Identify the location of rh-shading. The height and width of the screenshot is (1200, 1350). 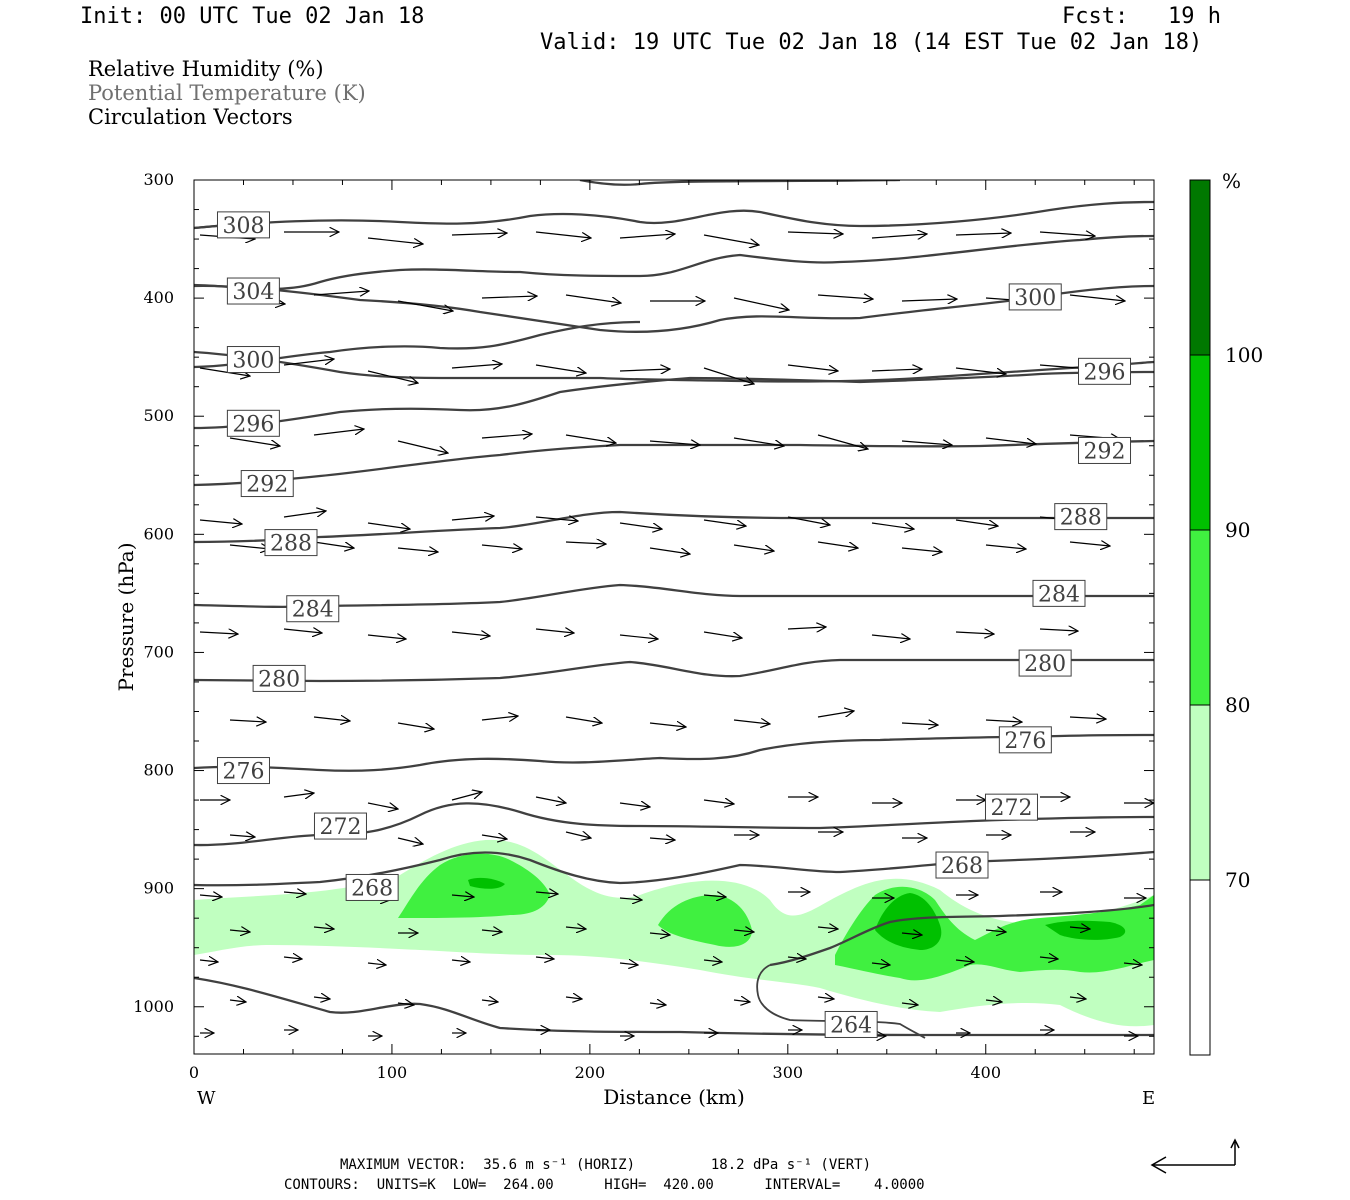
(674, 933).